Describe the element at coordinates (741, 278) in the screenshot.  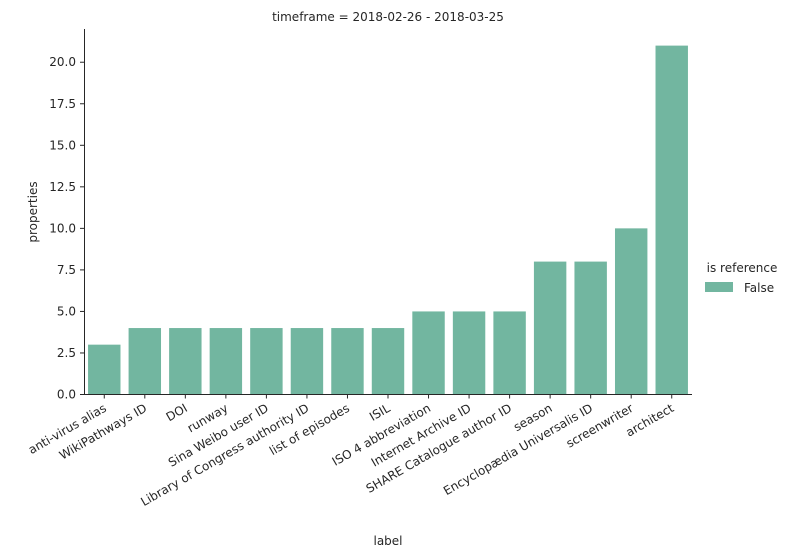
I see `legend: is reference False` at that location.